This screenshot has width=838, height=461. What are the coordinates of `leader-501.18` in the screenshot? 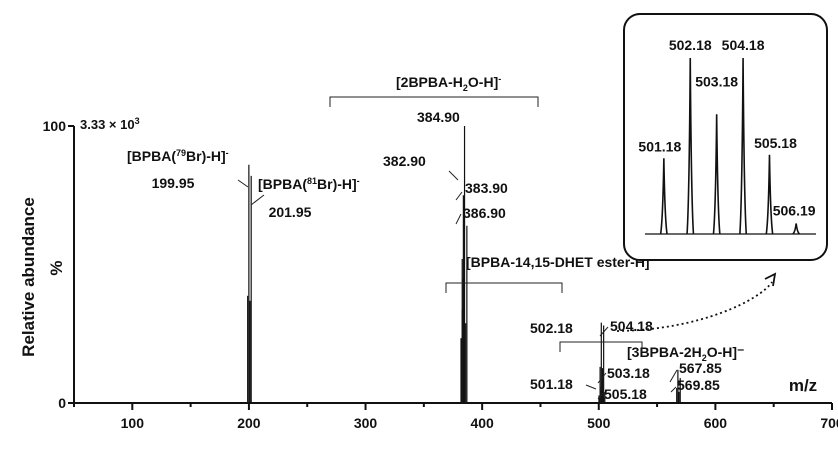 It's located at (591, 387).